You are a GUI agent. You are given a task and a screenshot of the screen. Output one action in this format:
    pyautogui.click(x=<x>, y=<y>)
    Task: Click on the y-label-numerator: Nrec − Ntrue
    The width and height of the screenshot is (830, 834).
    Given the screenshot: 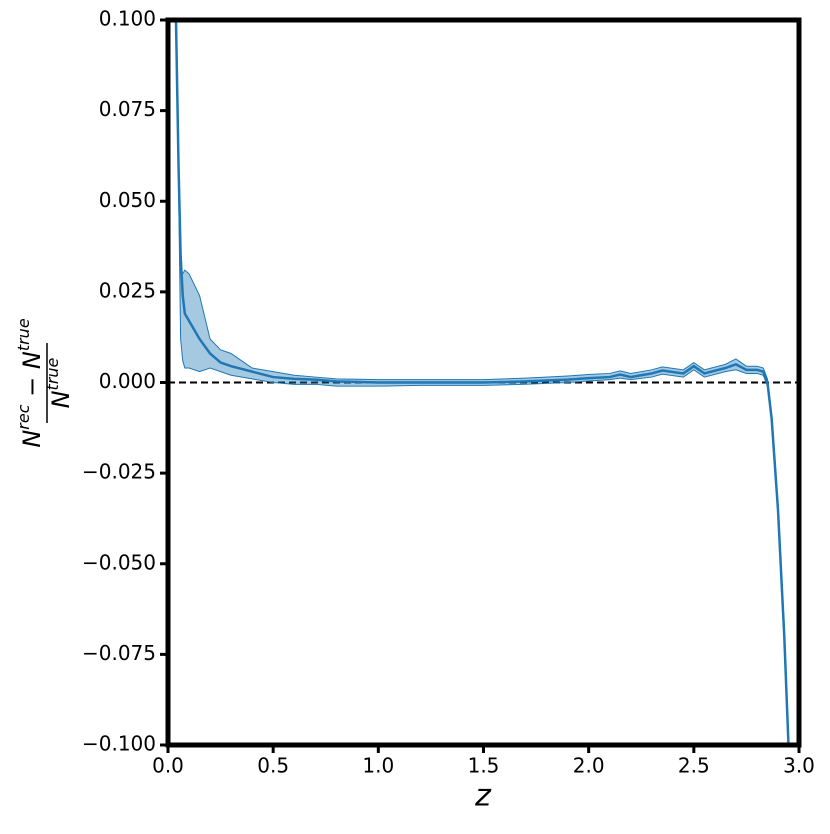 What is the action you would take?
    pyautogui.click(x=30, y=382)
    